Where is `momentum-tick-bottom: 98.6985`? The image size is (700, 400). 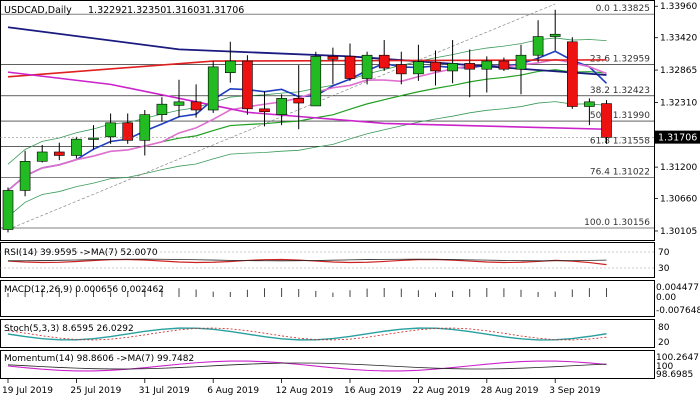
momentum-tick-bottom: 98.6985 is located at coordinates (674, 375).